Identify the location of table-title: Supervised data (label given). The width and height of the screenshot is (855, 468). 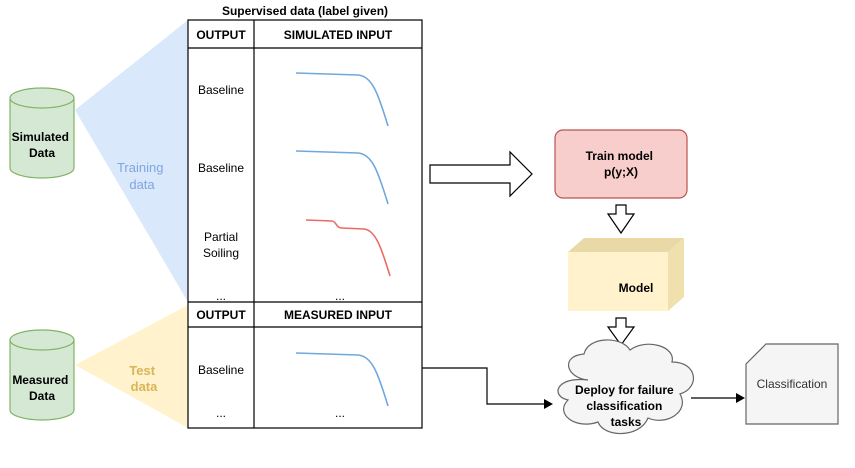
(305, 11).